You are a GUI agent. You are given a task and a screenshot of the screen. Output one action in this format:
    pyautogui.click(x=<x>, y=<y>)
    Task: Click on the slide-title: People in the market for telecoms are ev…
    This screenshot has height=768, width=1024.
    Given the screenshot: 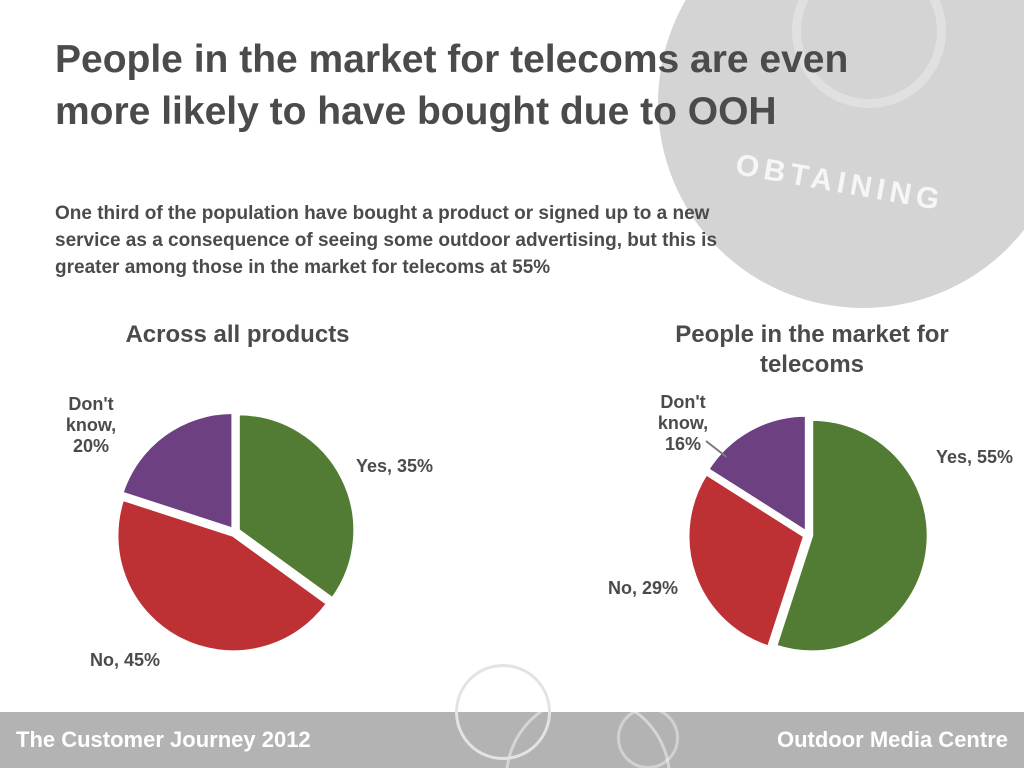 What is the action you would take?
    pyautogui.click(x=530, y=86)
    